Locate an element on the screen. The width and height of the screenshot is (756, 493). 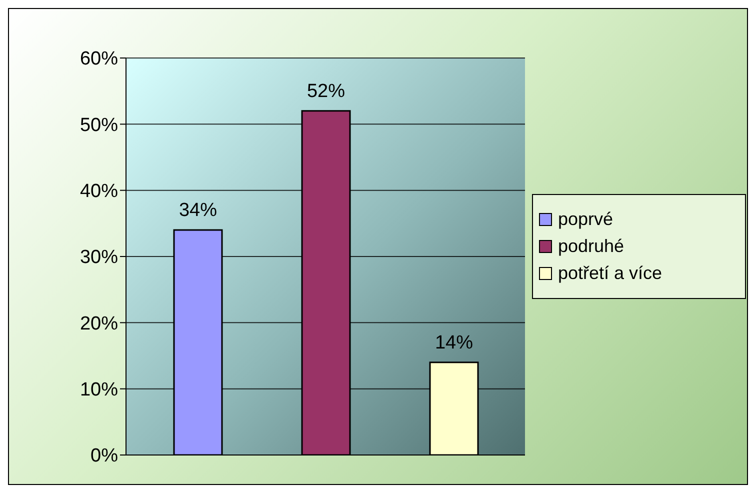
y-tick-label: 40% is located at coordinates (99, 191).